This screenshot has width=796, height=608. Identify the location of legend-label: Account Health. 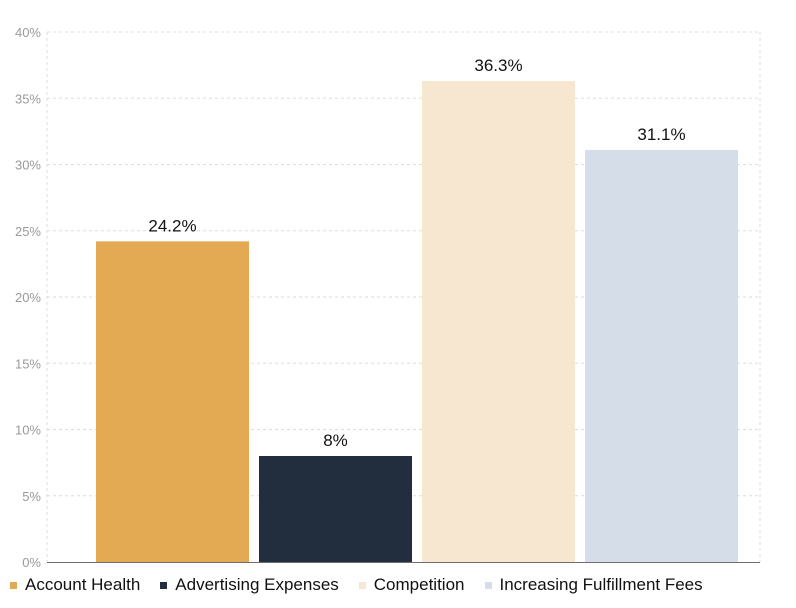
(83, 584).